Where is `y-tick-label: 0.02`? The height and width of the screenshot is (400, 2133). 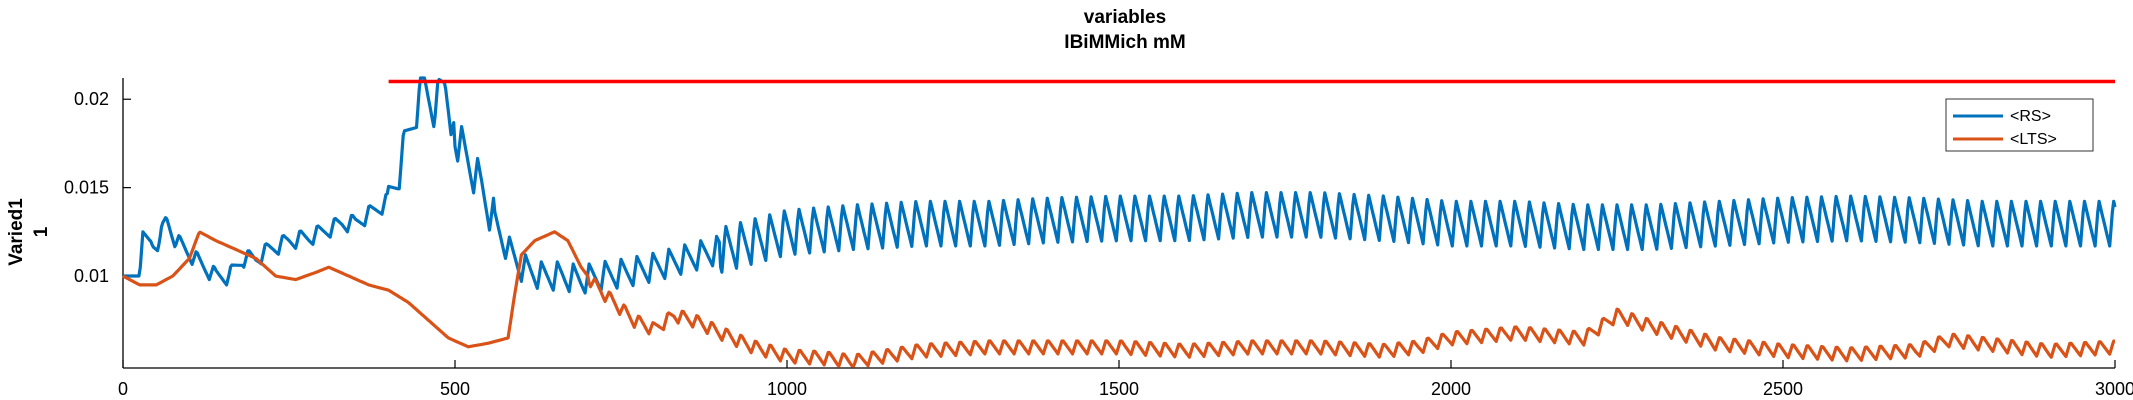
y-tick-label: 0.02 is located at coordinates (91, 99).